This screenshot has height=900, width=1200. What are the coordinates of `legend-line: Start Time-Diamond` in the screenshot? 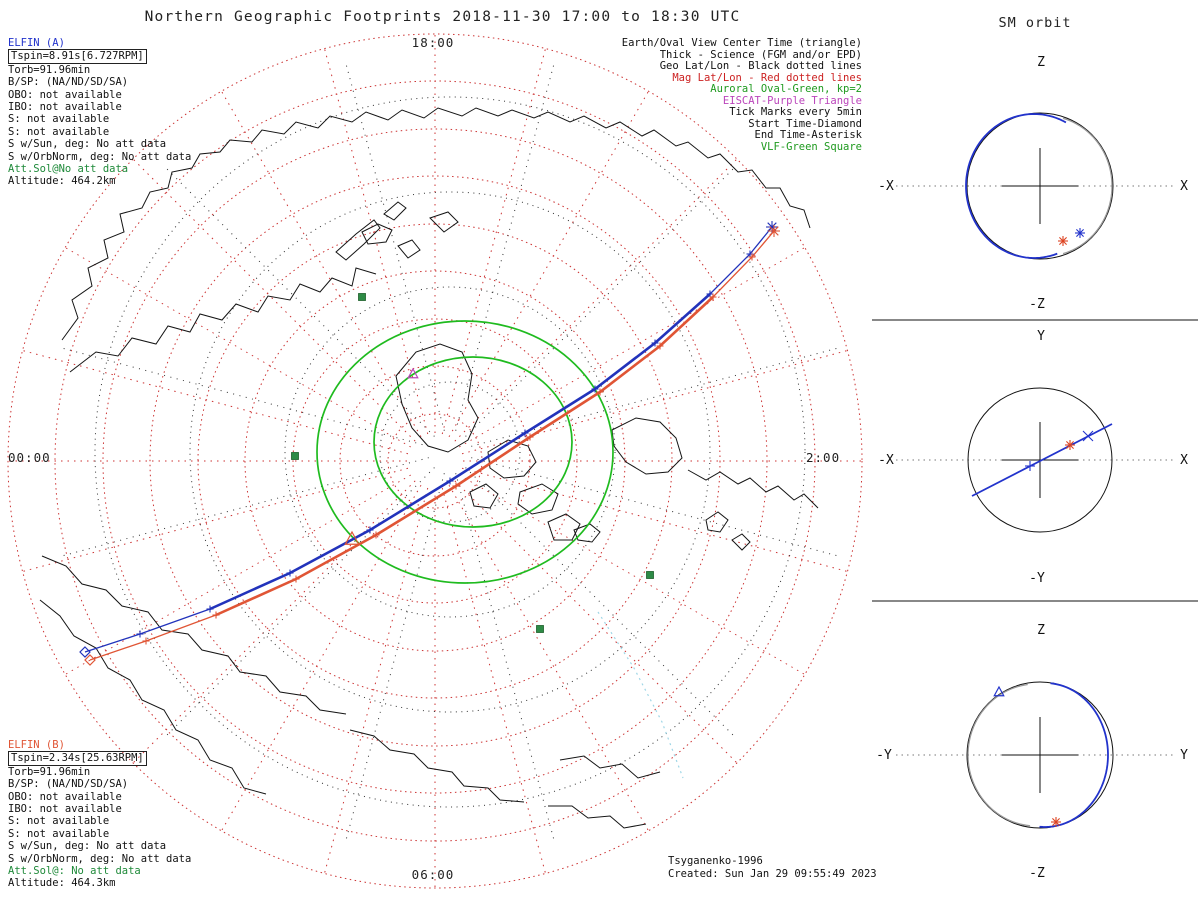 It's located at (805, 123).